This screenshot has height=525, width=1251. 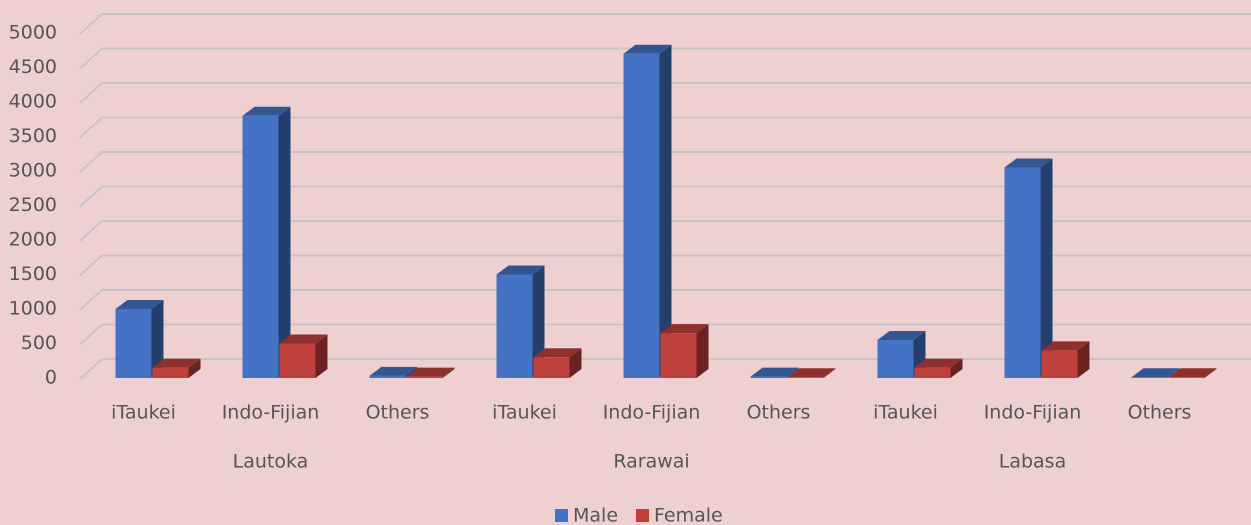 I want to click on group-label: Labasa, so click(x=1032, y=462).